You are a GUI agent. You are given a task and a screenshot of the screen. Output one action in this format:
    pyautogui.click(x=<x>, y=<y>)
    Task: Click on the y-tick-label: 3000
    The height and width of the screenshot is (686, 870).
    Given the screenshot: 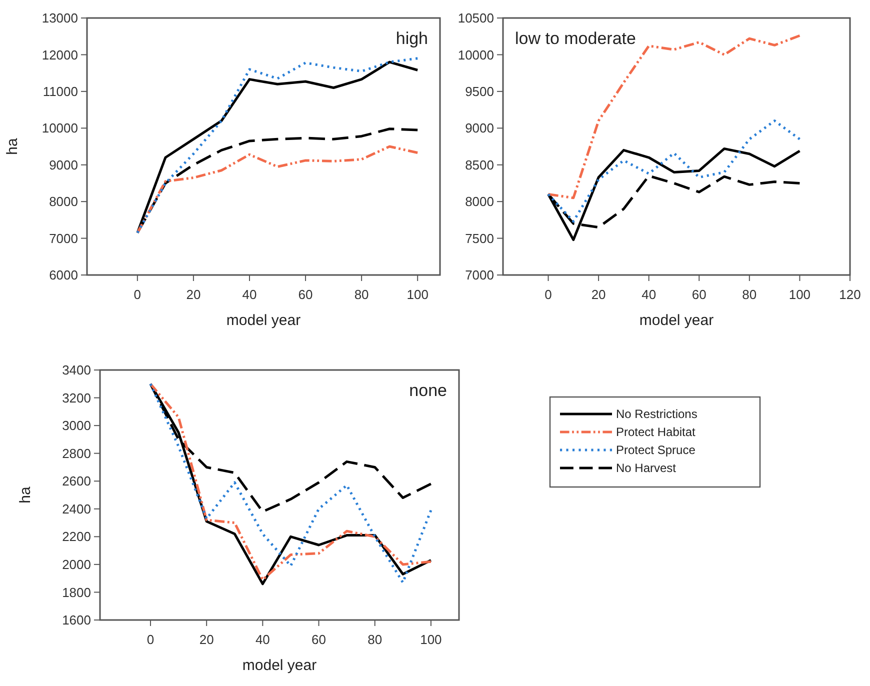 What is the action you would take?
    pyautogui.click(x=76, y=426)
    